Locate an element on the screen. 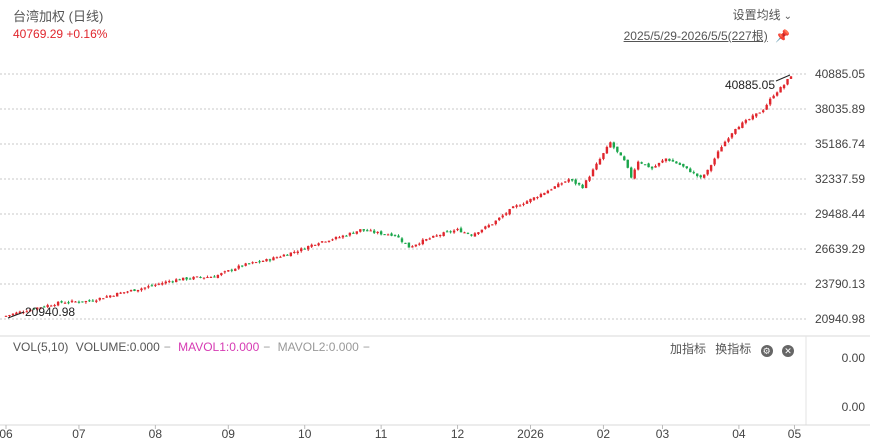  x-tick-label: 02 is located at coordinates (604, 432).